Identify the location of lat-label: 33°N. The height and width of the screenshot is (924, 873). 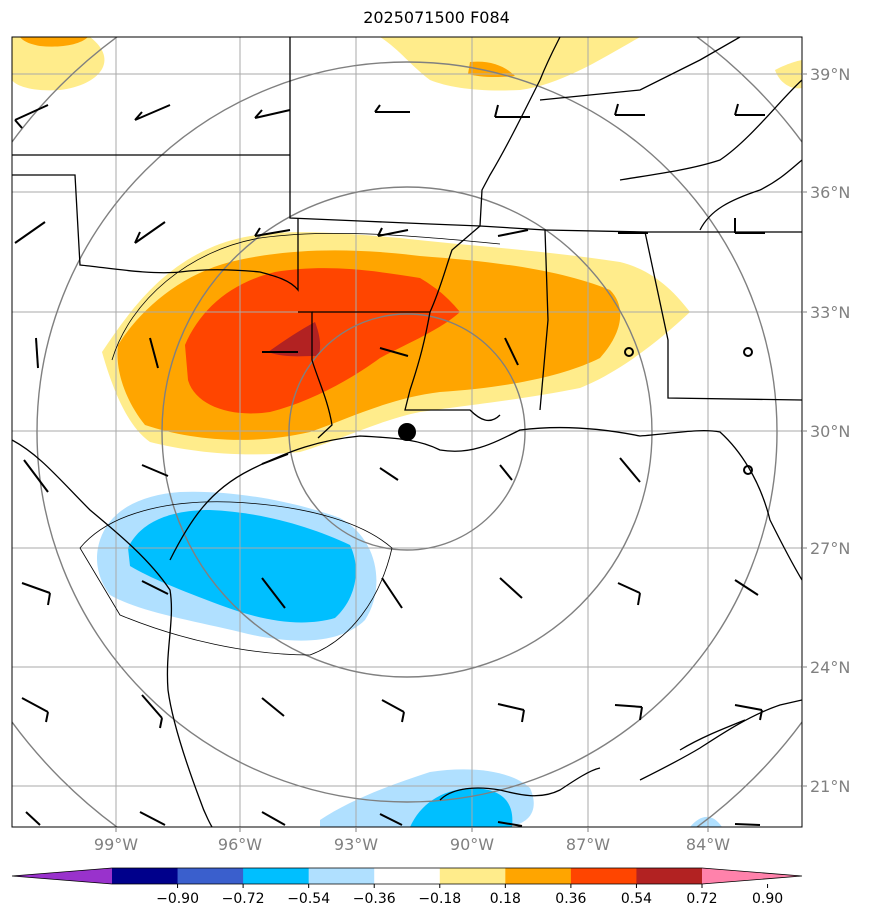
(830, 312).